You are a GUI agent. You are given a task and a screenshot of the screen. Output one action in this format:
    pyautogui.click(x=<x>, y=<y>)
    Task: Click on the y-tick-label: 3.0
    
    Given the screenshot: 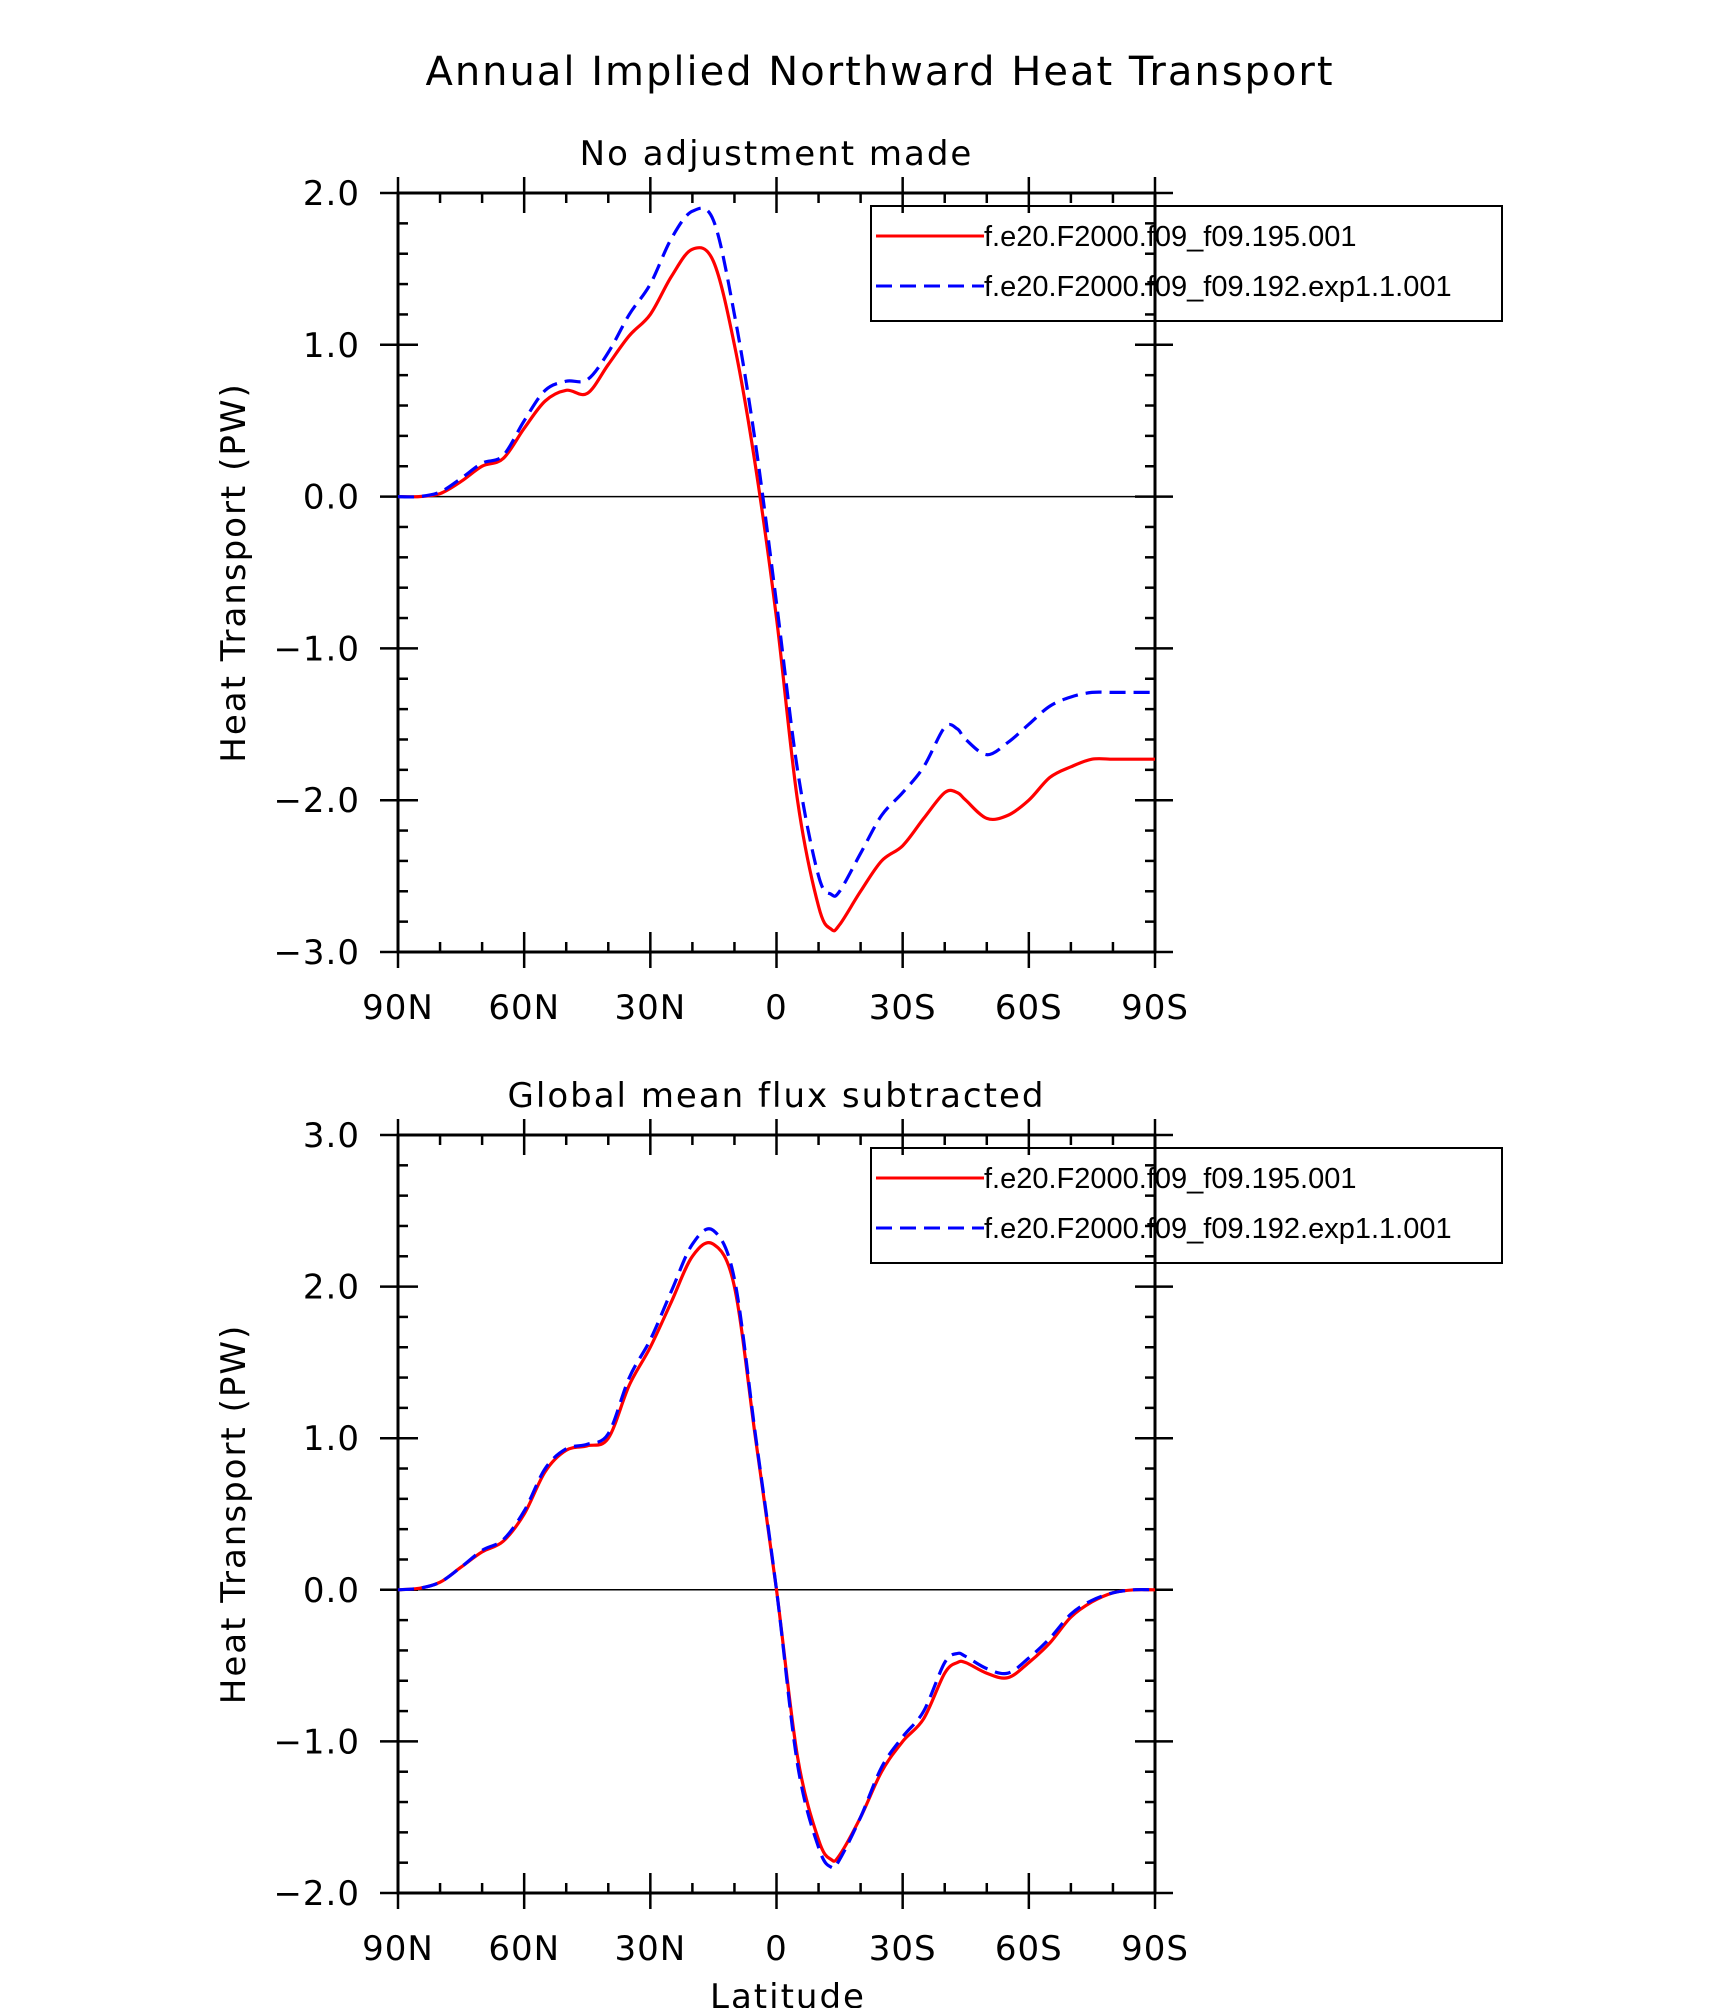 What is the action you would take?
    pyautogui.click(x=331, y=1136)
    